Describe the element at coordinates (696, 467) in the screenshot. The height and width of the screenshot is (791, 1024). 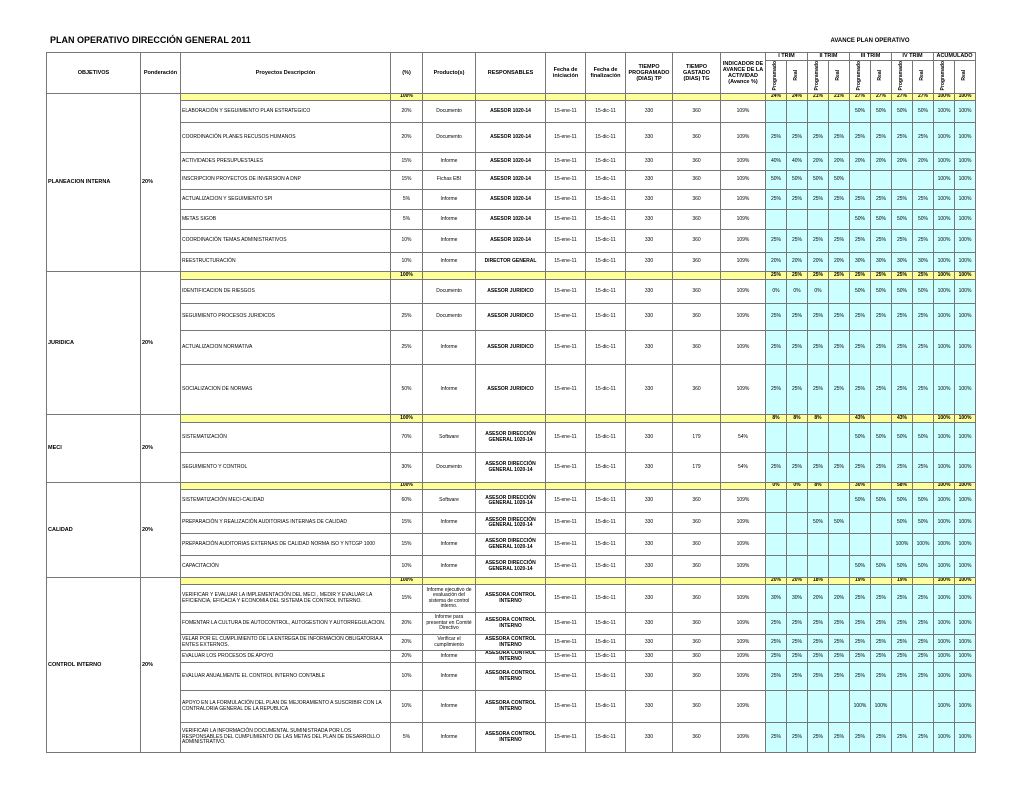
I see `tg: 179` at that location.